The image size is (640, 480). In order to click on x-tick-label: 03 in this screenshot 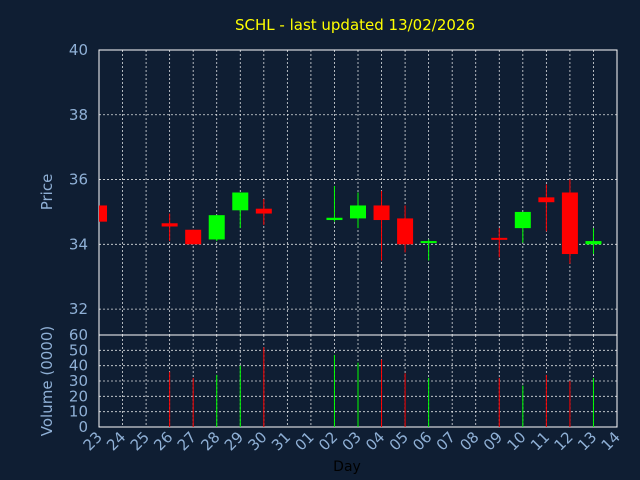, I will do `click(352, 441)`.